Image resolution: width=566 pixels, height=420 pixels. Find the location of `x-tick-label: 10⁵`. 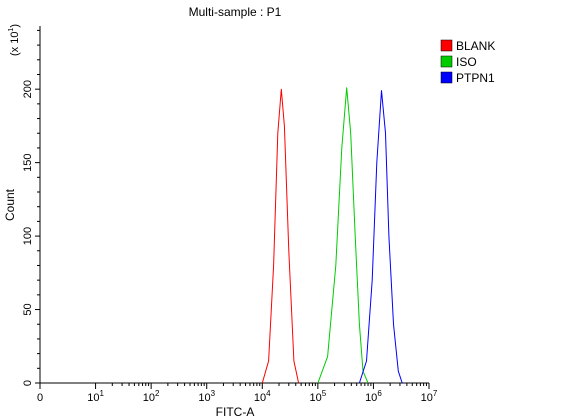

x-tick-label: 10⁵ is located at coordinates (318, 396).